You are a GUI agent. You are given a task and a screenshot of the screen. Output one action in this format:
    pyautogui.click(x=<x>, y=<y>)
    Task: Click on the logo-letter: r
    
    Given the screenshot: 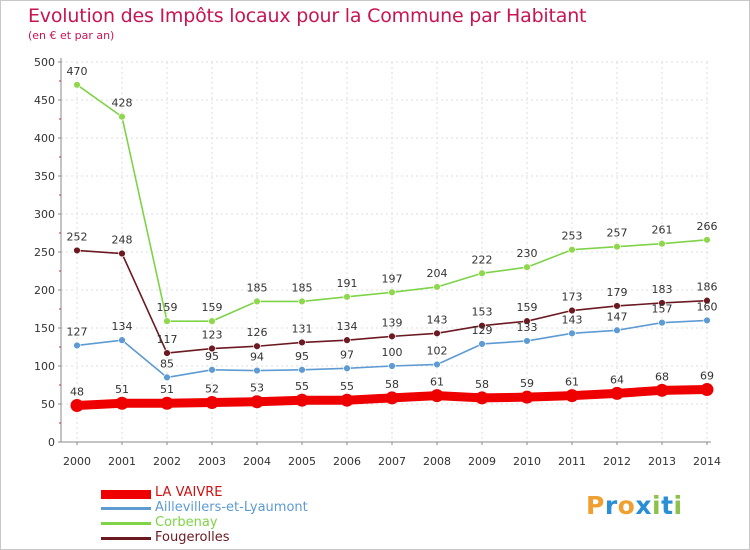 What is the action you would take?
    pyautogui.click(x=611, y=505)
    